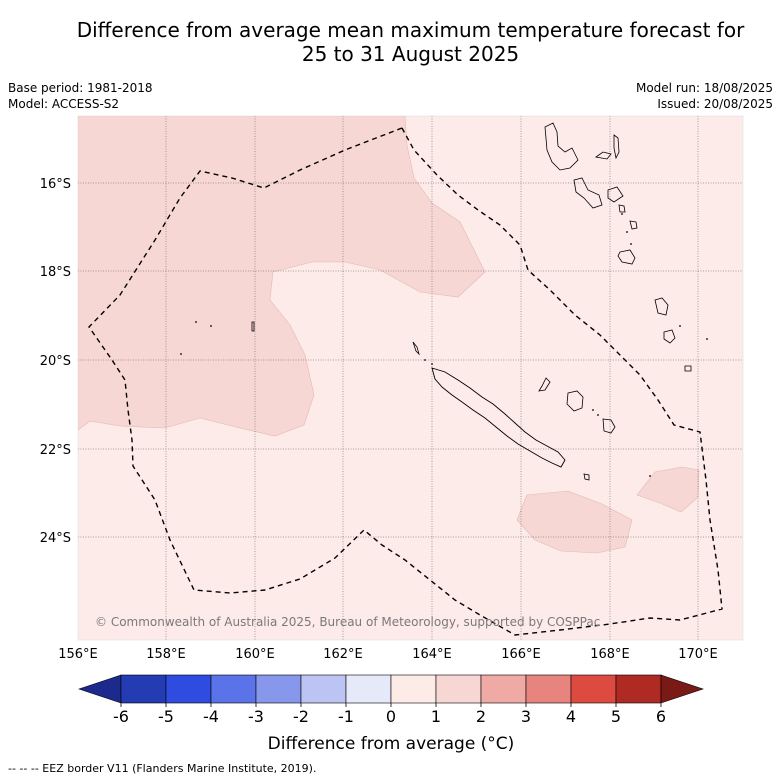 This screenshot has width=781, height=781. I want to click on colorbar, so click(391, 689).